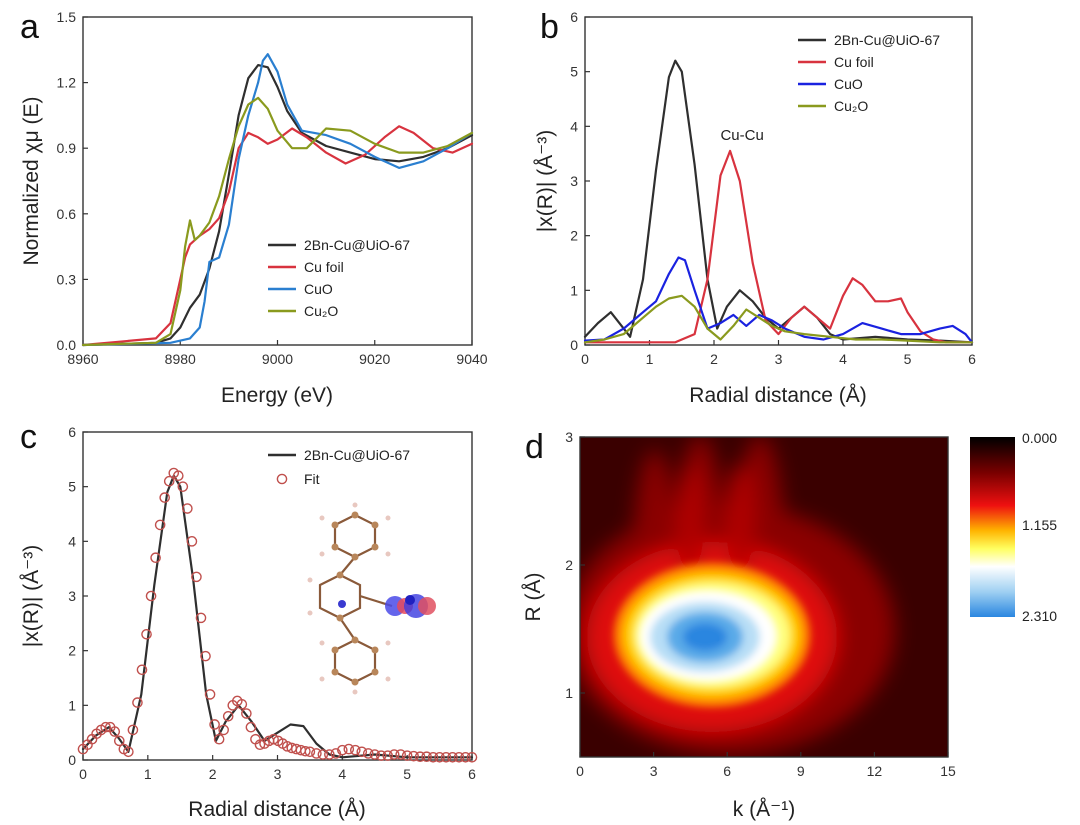  I want to click on heatmap-peak-marker, so click(717, 639).